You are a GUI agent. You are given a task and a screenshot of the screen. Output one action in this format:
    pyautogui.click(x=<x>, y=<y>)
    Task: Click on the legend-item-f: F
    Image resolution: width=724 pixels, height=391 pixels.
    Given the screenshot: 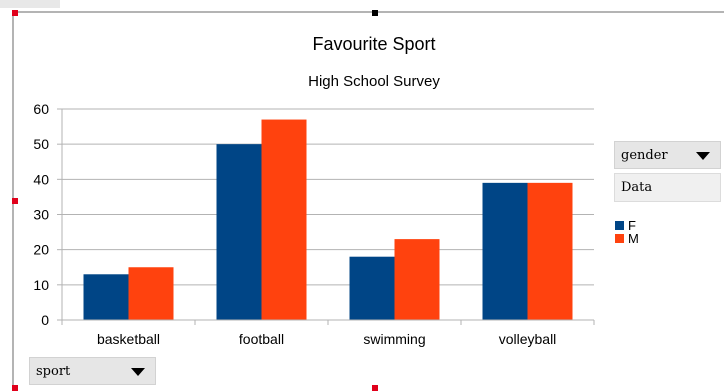 What is the action you would take?
    pyautogui.click(x=627, y=225)
    